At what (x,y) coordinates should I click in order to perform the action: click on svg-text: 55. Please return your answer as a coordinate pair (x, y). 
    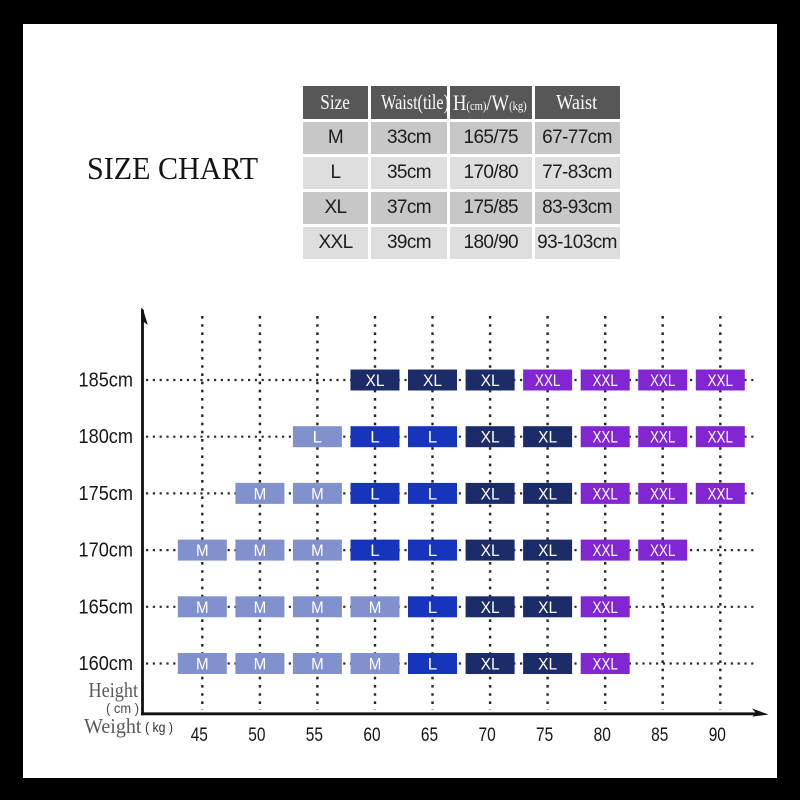
    Looking at the image, I should click on (314, 735).